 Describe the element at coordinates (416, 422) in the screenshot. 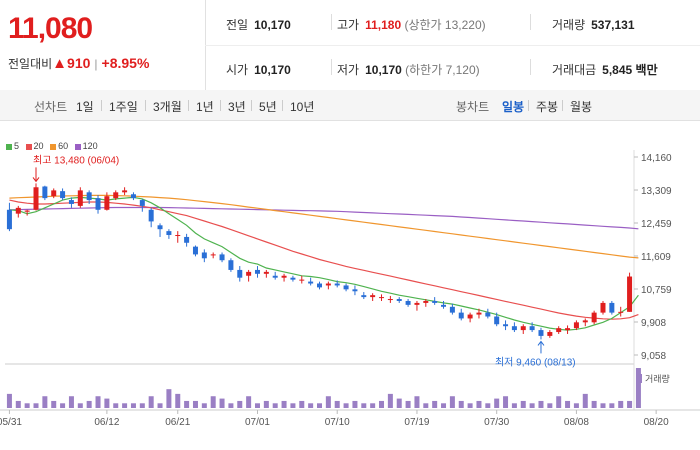

I see `x-tick-label: 07/19` at that location.